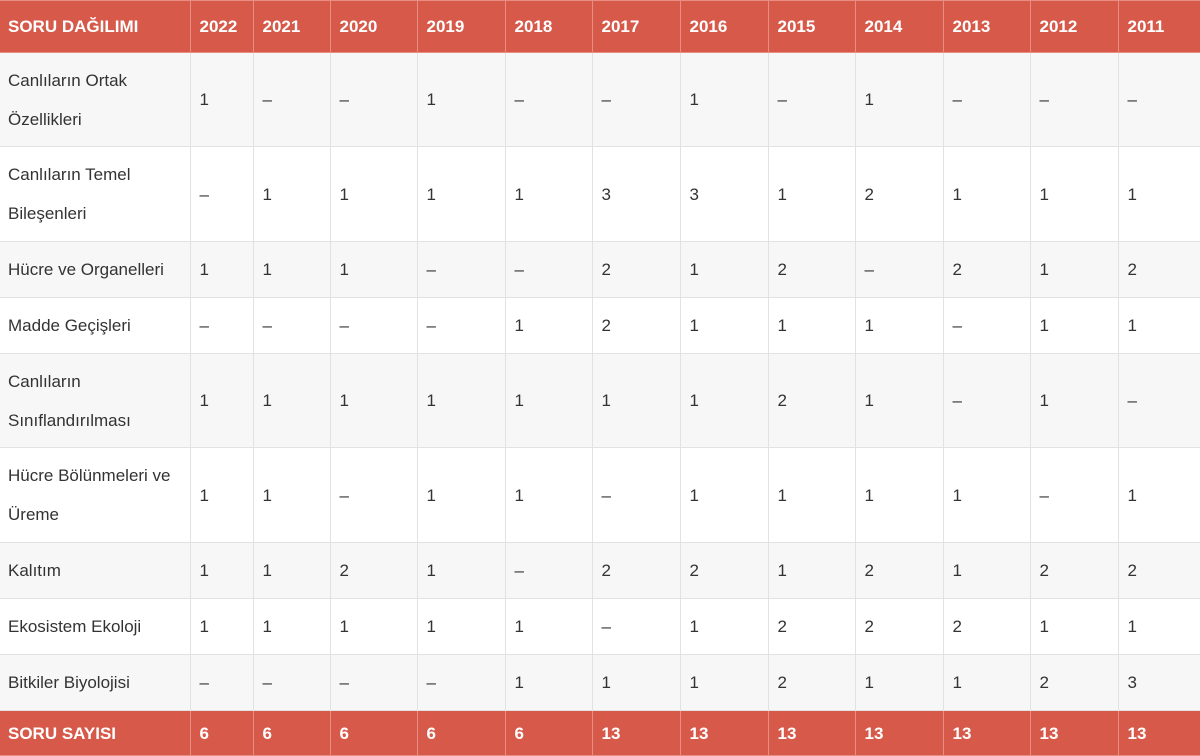  What do you see at coordinates (548, 26) in the screenshot?
I see `year-header: 2018` at bounding box center [548, 26].